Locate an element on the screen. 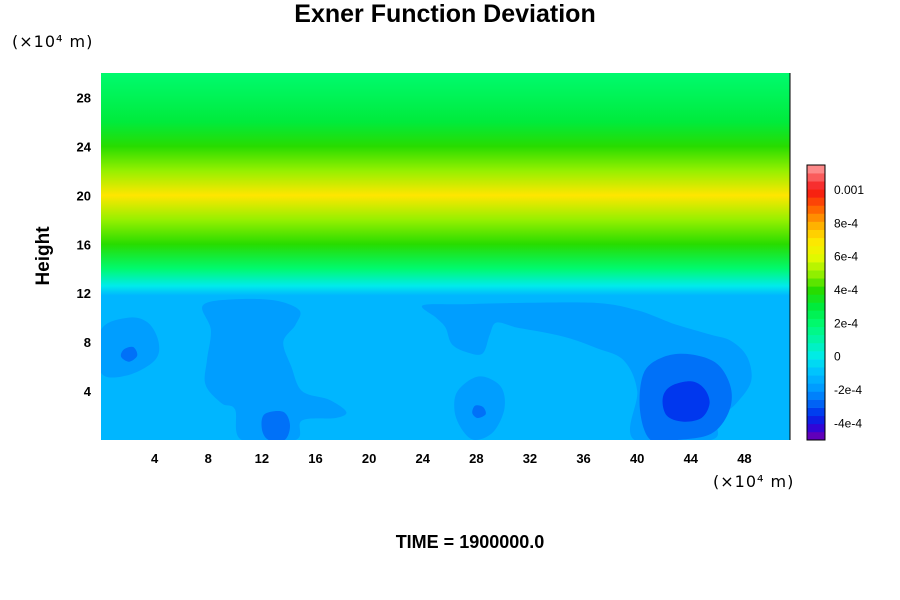 The height and width of the screenshot is (600, 900). x-tick-label: 24 is located at coordinates (422, 458).